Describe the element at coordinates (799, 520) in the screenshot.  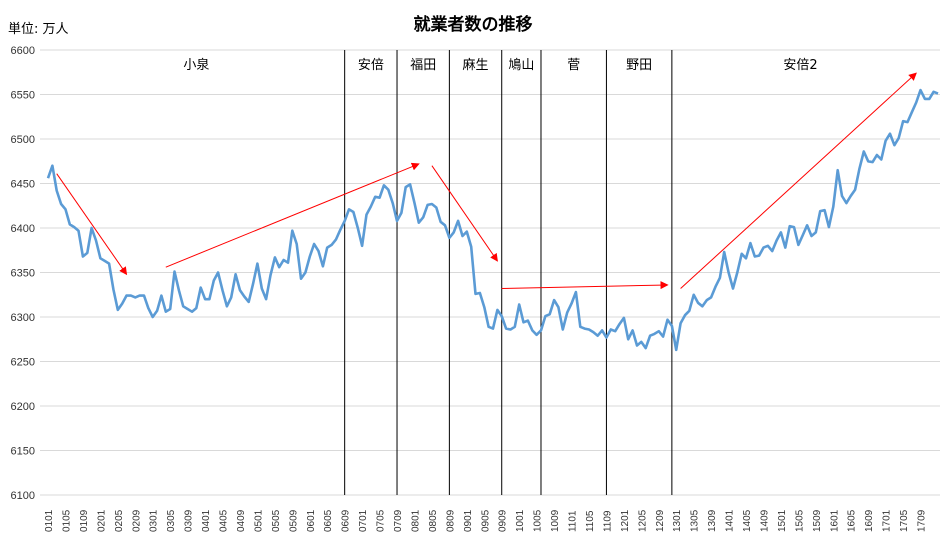
I see `x-tick-label: 1505` at that location.